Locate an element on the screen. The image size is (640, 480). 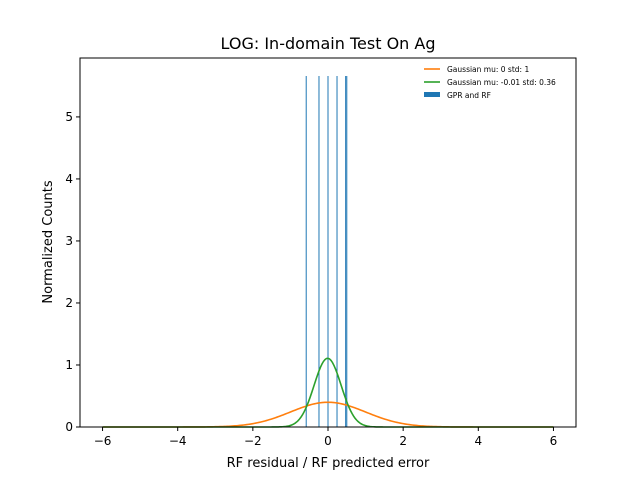
x-tick-label: −6 is located at coordinates (103, 441).